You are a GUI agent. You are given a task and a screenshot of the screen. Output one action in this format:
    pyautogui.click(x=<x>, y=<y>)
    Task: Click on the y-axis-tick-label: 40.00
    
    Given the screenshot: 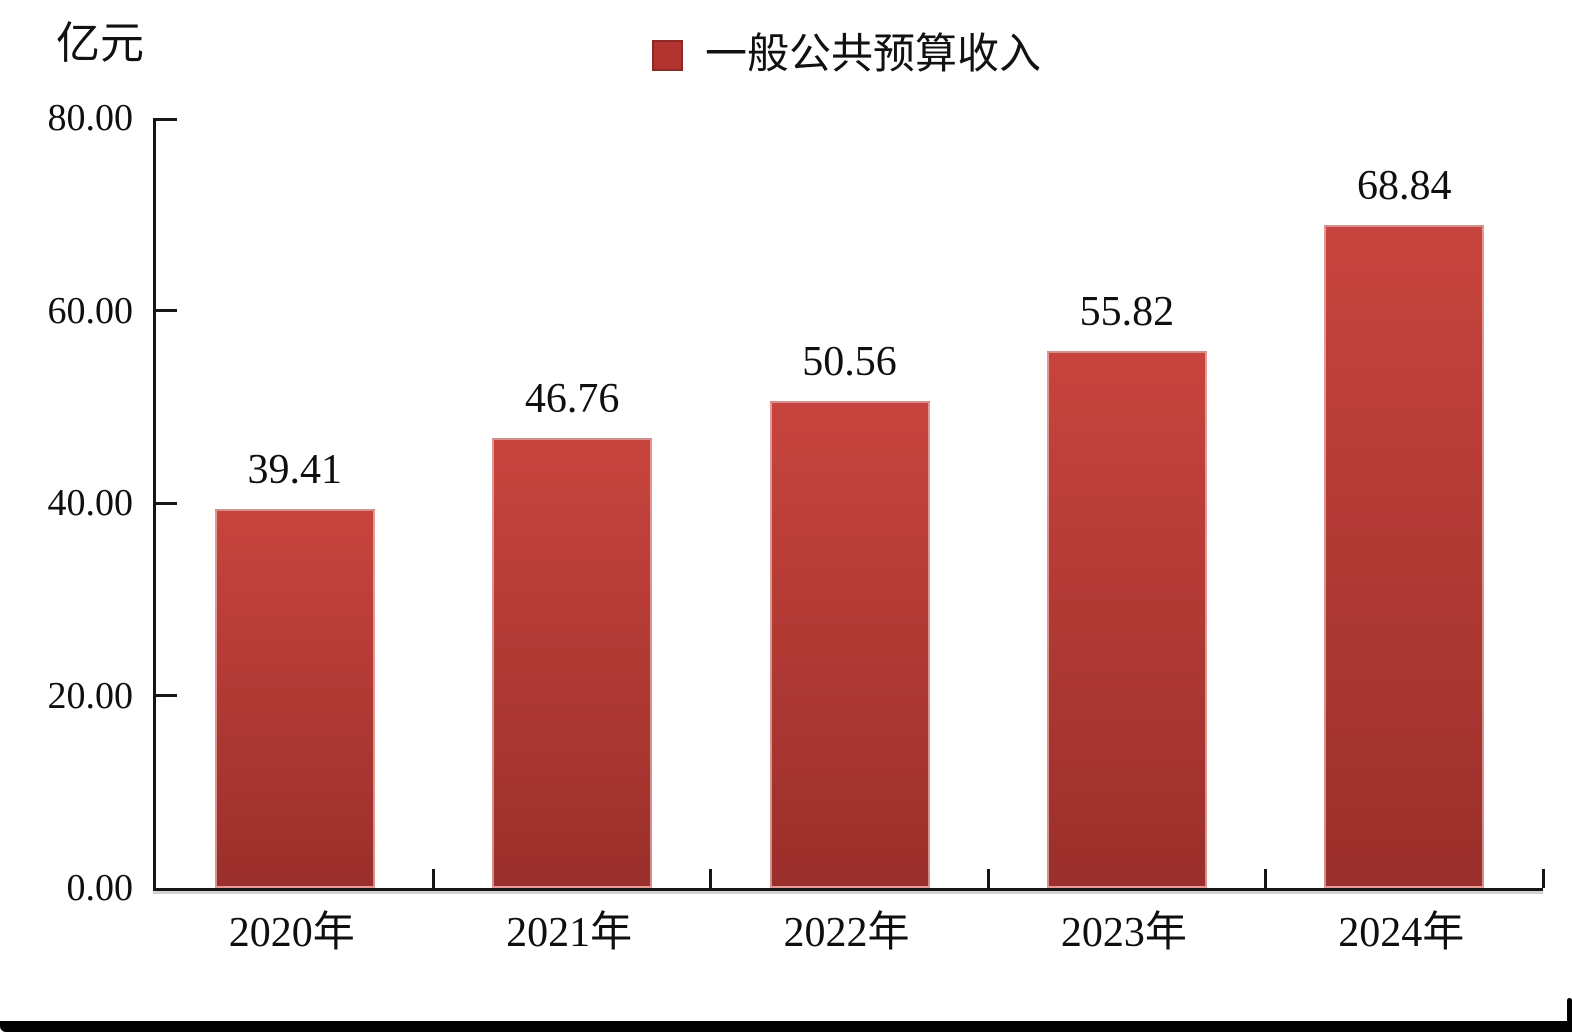 What is the action you would take?
    pyautogui.click(x=90, y=503)
    